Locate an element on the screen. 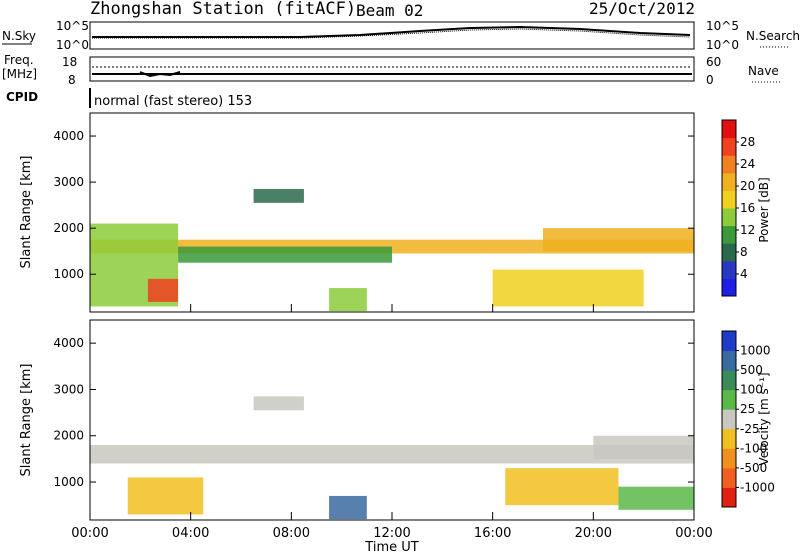 This screenshot has width=800, height=554. noise-panel is located at coordinates (392, 35).